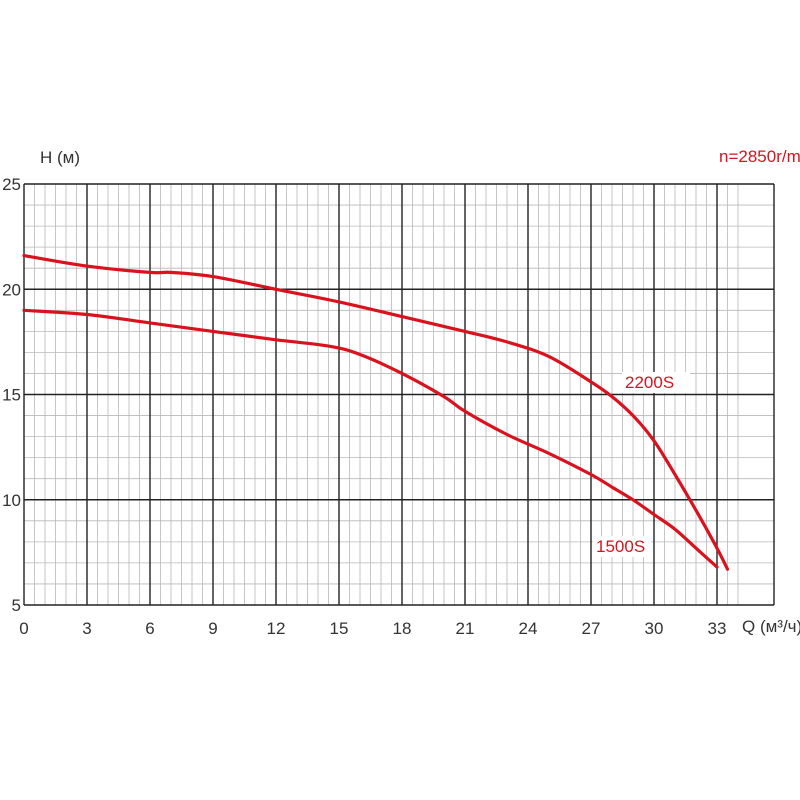  What do you see at coordinates (528, 628) in the screenshot?
I see `x-tick-label: 24` at bounding box center [528, 628].